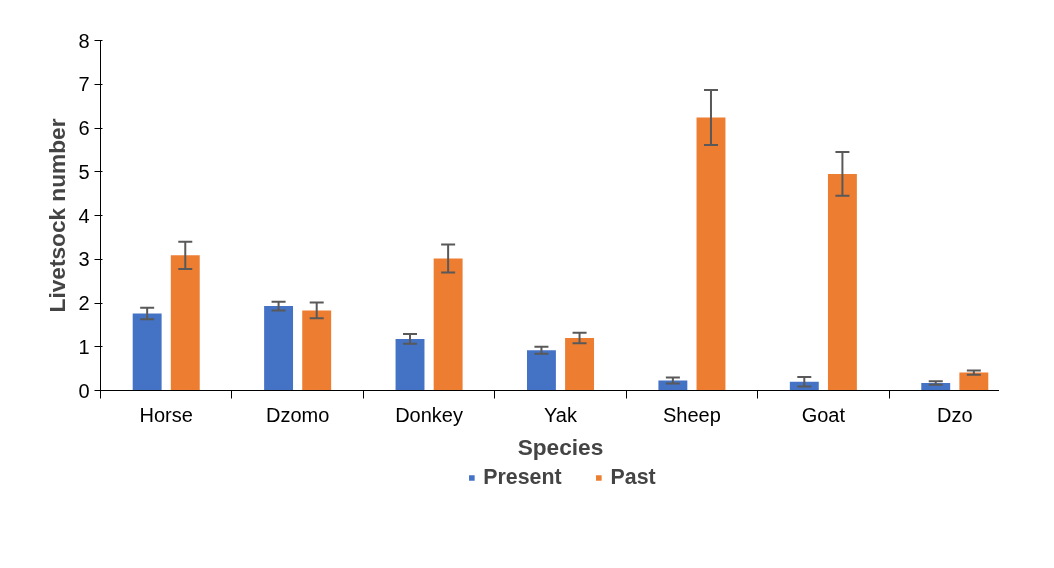 The width and height of the screenshot is (1054, 568). What do you see at coordinates (84, 303) in the screenshot?
I see `y-tick-label: 2` at bounding box center [84, 303].